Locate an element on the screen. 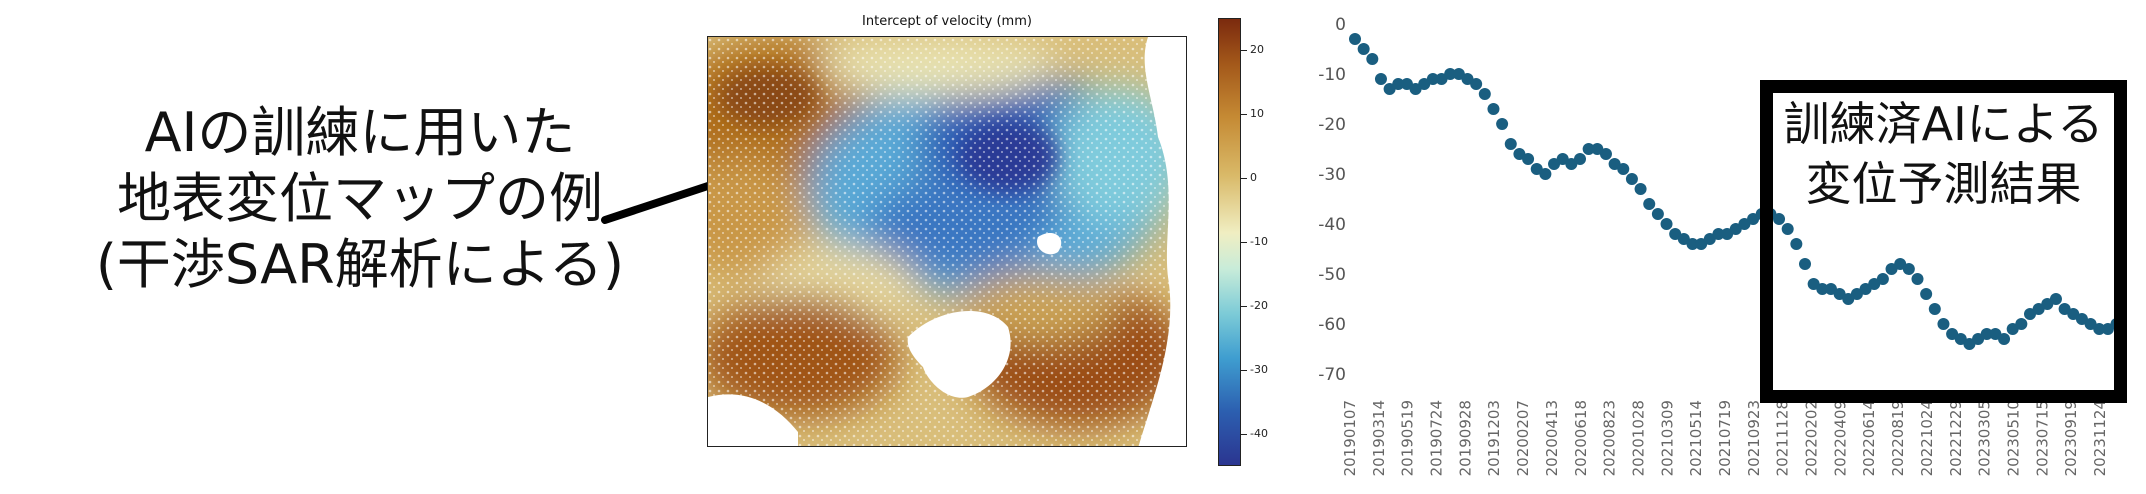 This screenshot has width=2146, height=494. x-tick-label: 20190519 is located at coordinates (1408, 438).